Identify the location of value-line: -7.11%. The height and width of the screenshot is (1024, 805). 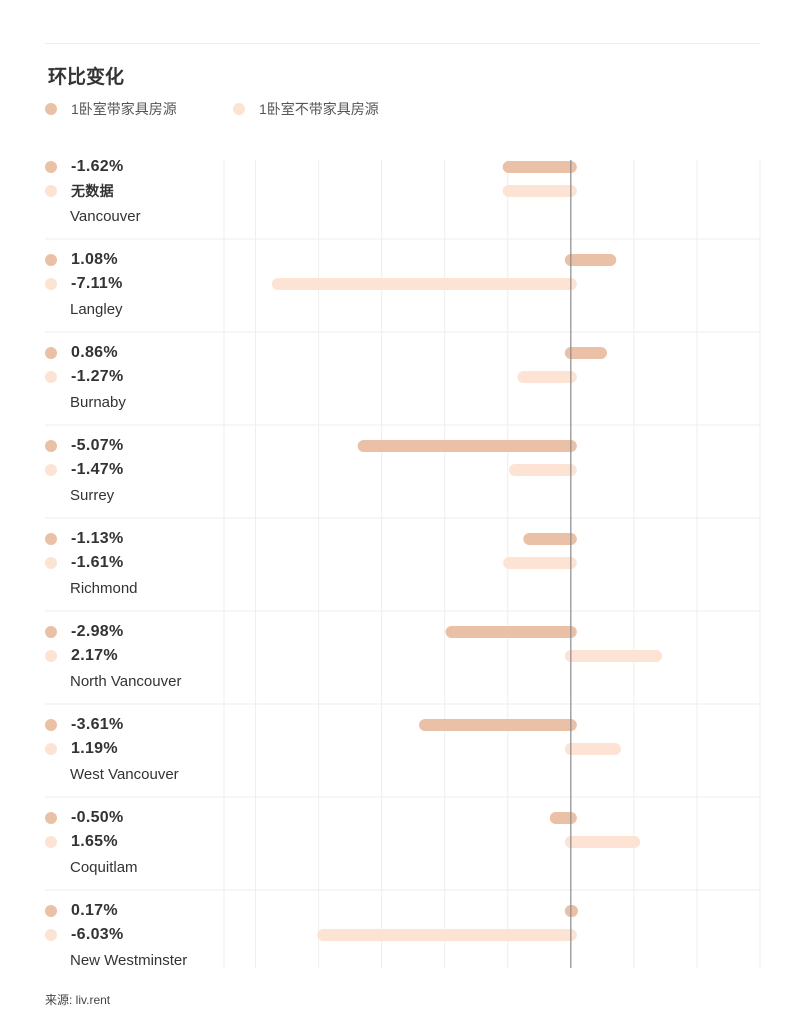
(84, 284).